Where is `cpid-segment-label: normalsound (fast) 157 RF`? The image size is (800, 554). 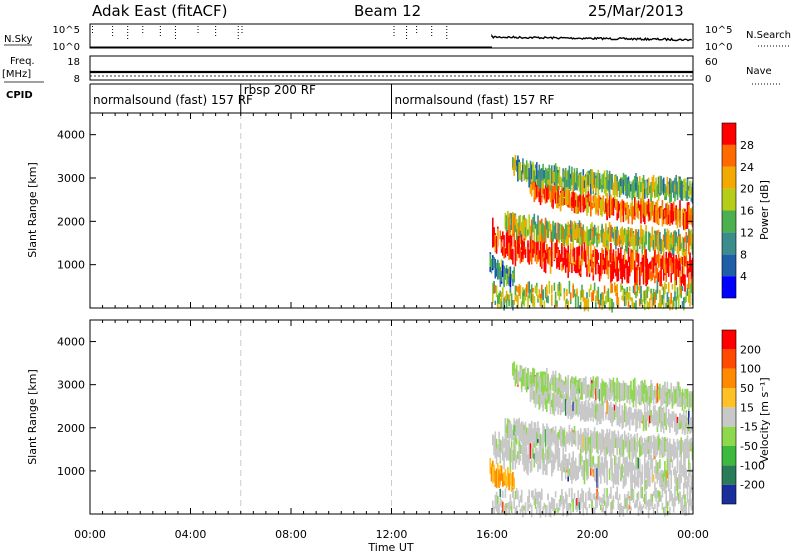
cpid-segment-label: normalsound (fast) 157 RF is located at coordinates (173, 100).